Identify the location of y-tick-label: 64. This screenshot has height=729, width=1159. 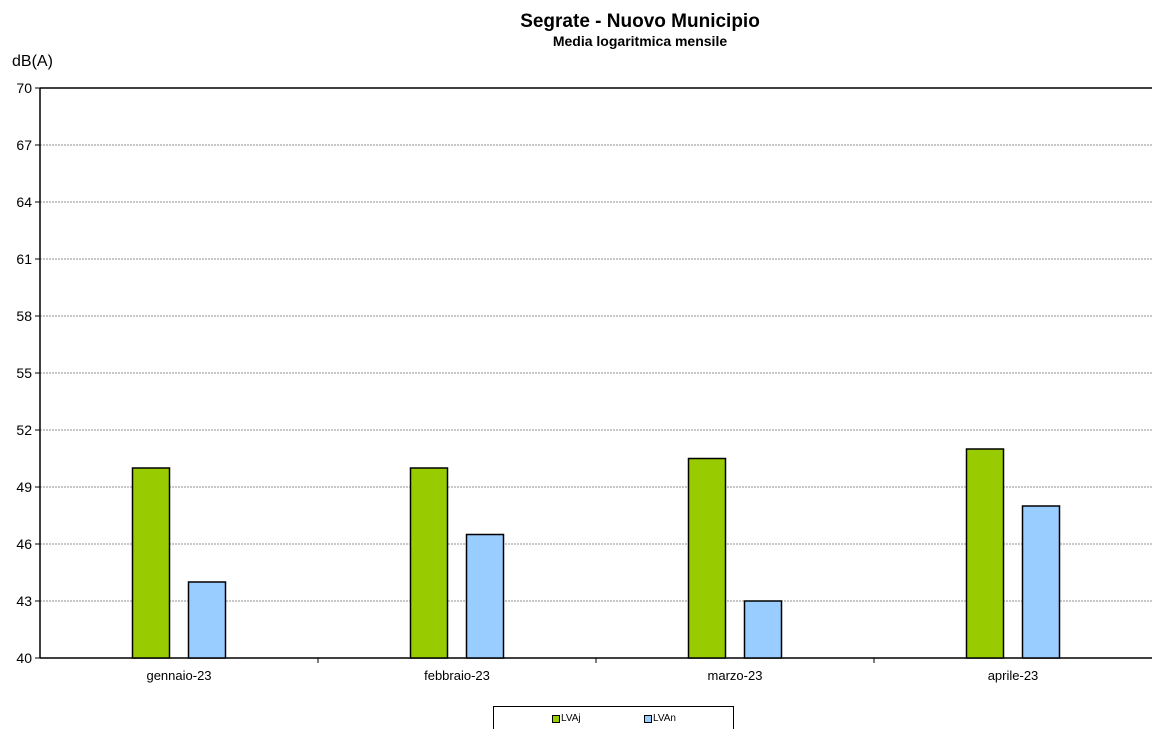
(24, 202).